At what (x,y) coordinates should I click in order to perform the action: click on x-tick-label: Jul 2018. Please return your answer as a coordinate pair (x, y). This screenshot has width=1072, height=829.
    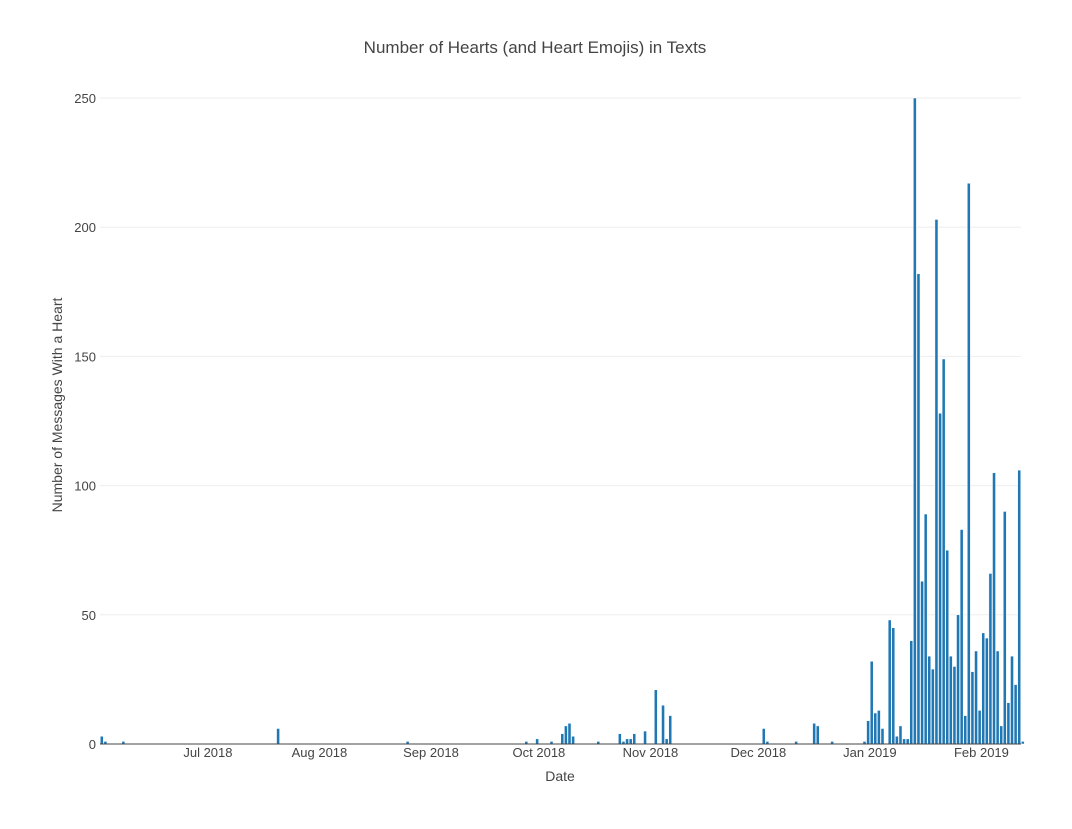
    Looking at the image, I should click on (207, 752).